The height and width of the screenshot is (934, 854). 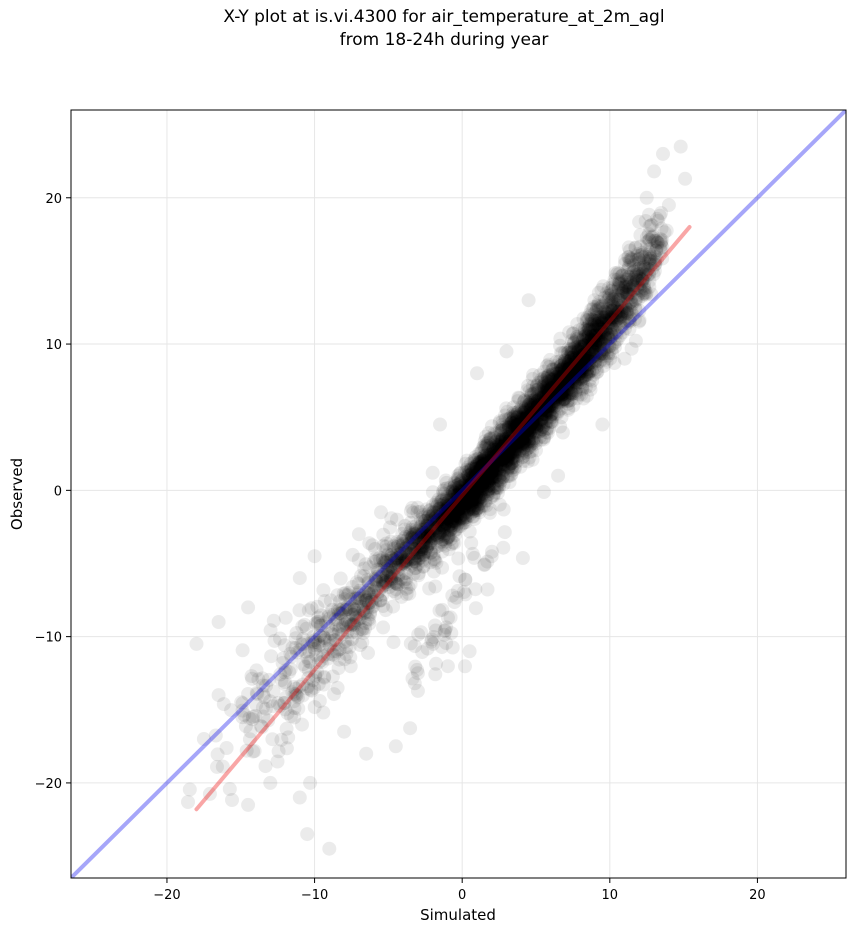 What do you see at coordinates (48, 784) in the screenshot?
I see `y-tick-label: −20` at bounding box center [48, 784].